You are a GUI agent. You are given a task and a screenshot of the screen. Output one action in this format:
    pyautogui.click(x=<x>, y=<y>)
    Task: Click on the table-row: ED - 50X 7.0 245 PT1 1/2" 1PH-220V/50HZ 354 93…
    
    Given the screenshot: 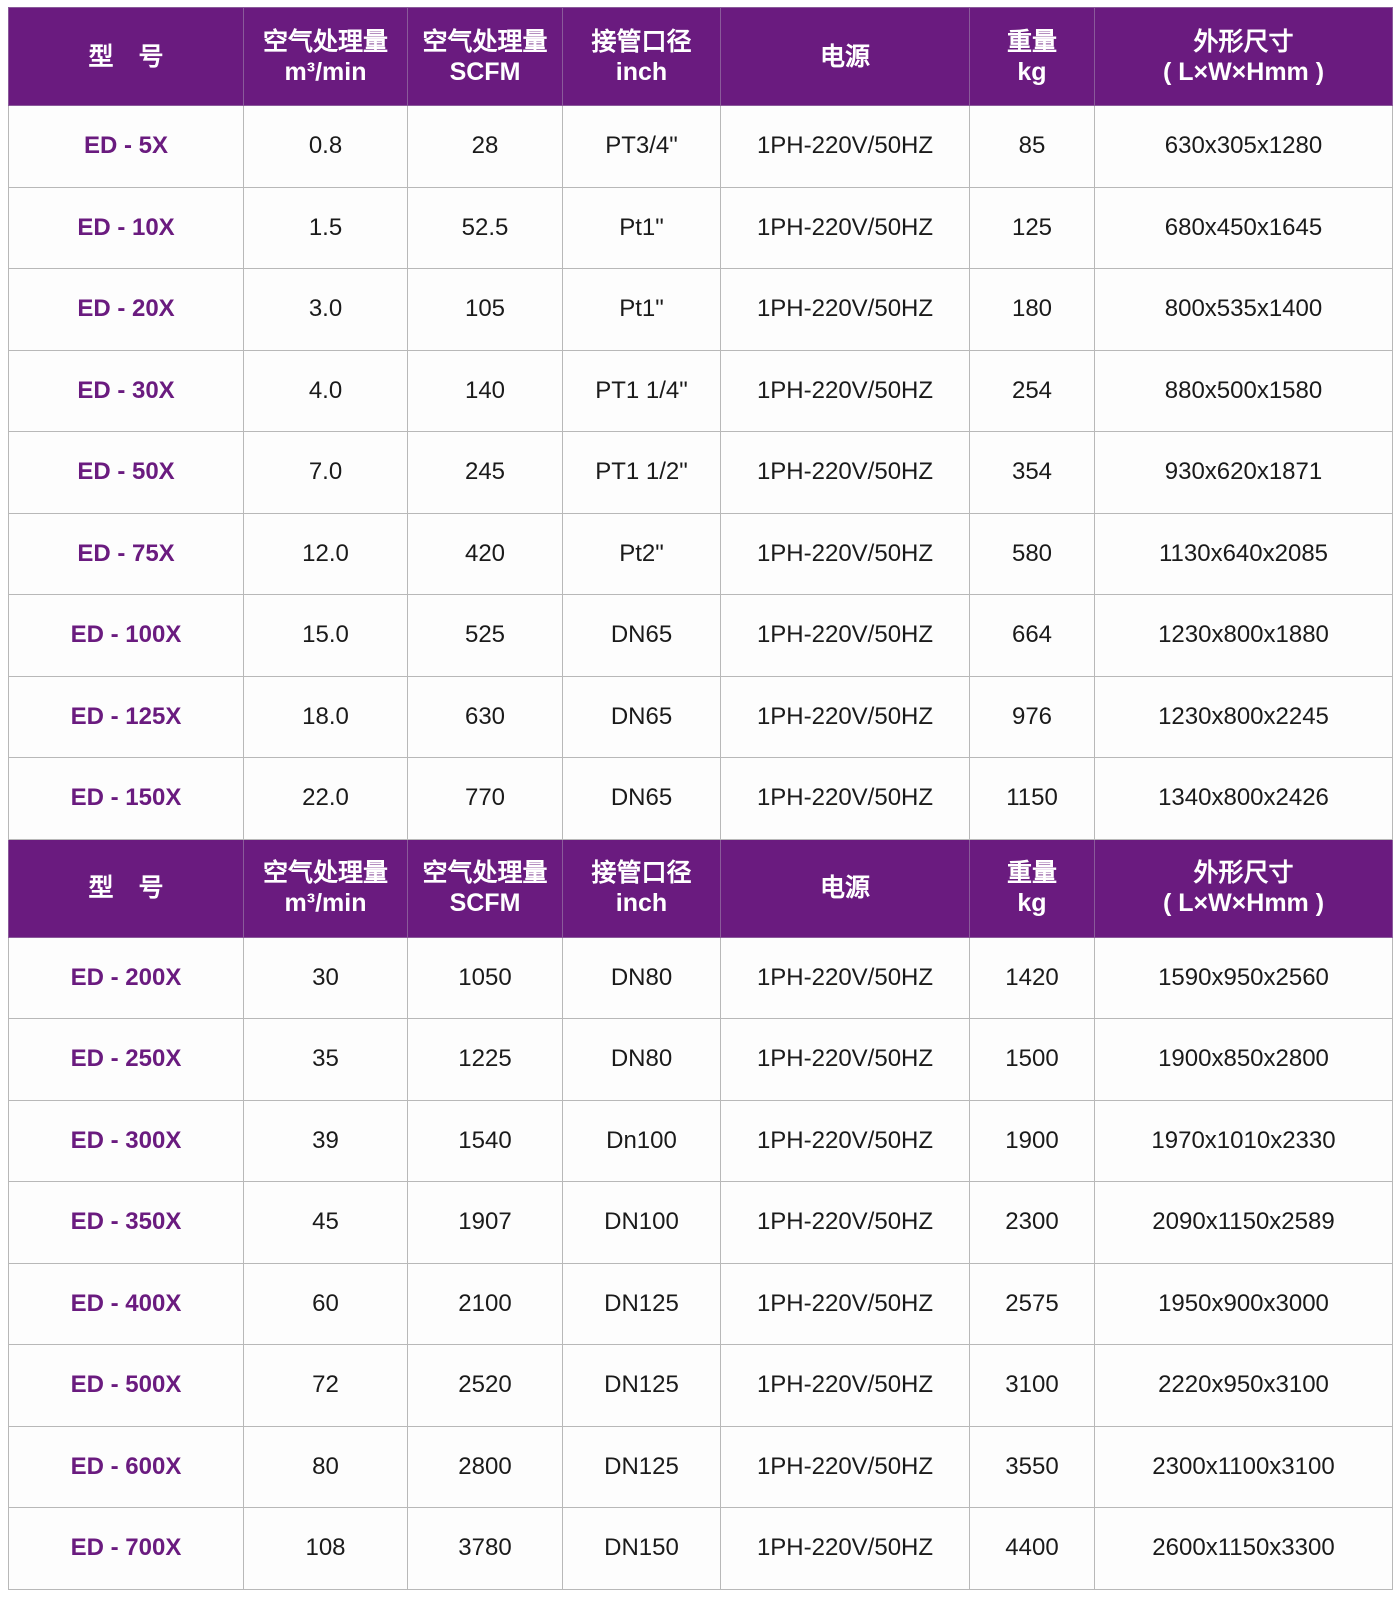 What is the action you would take?
    pyautogui.click(x=700, y=472)
    